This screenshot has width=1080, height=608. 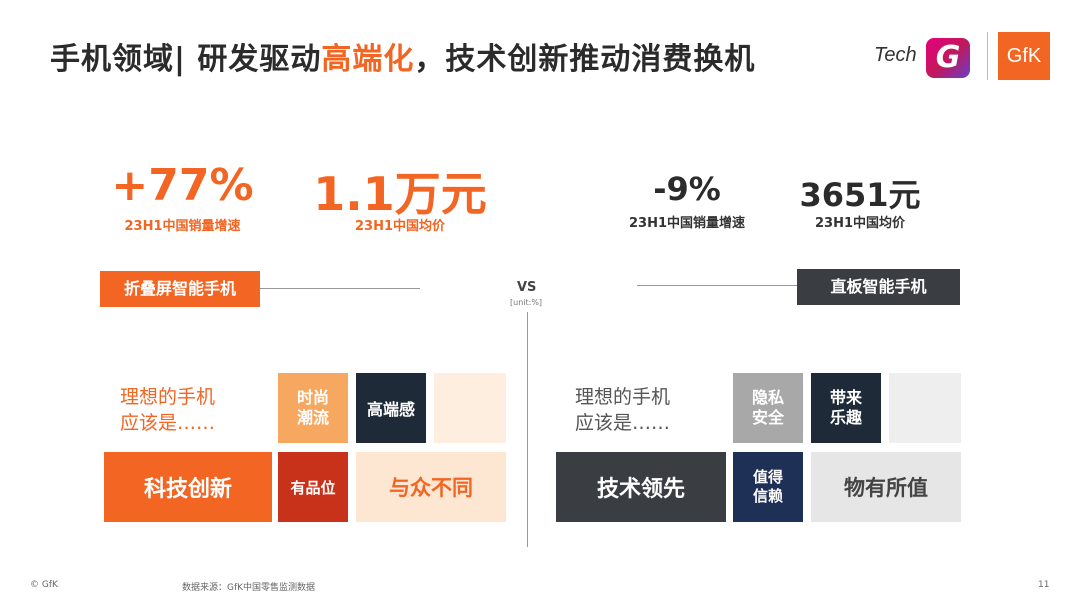 I want to click on foldable-growth-value: +77%, so click(x=182, y=185).